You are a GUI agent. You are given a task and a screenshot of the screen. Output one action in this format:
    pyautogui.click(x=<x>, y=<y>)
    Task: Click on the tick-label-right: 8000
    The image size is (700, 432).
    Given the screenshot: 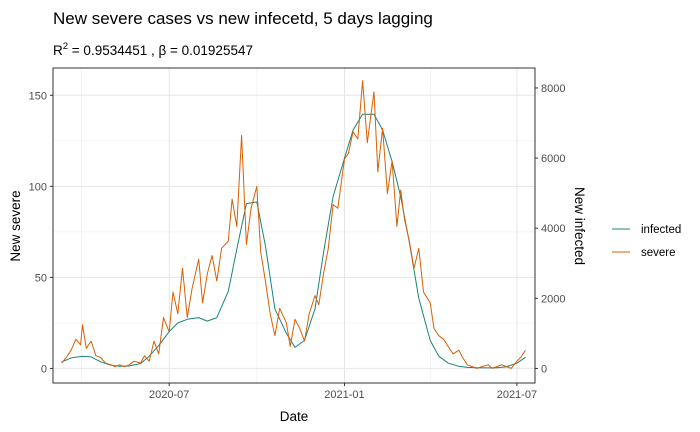 What is the action you would take?
    pyautogui.click(x=553, y=89)
    